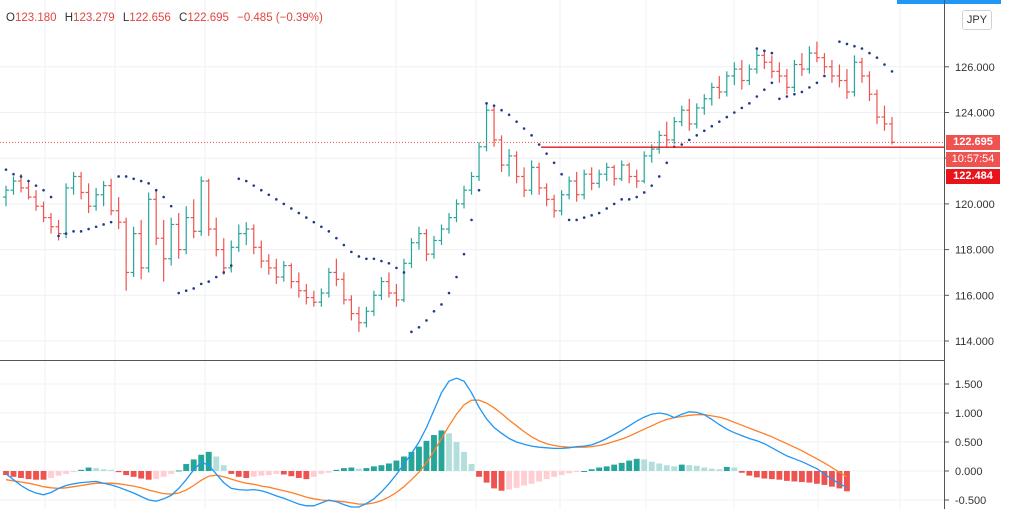  What do you see at coordinates (126, 18) in the screenshot?
I see `low-label: L` at bounding box center [126, 18].